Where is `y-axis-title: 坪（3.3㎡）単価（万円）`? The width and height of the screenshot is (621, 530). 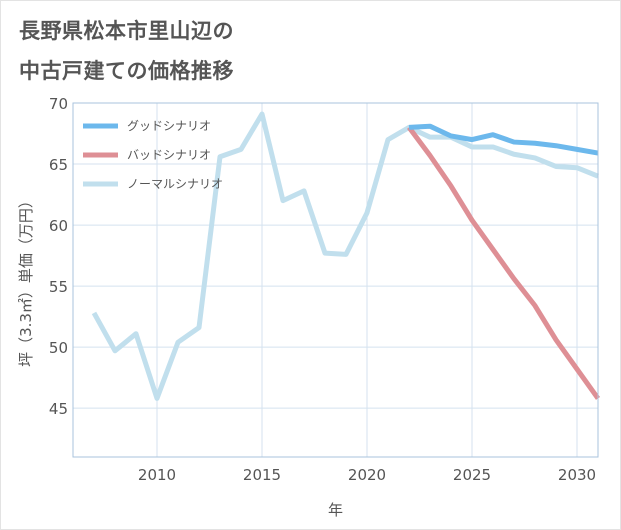 y-axis-title: 坪（3.3㎡）単価（万円） is located at coordinates (26, 280).